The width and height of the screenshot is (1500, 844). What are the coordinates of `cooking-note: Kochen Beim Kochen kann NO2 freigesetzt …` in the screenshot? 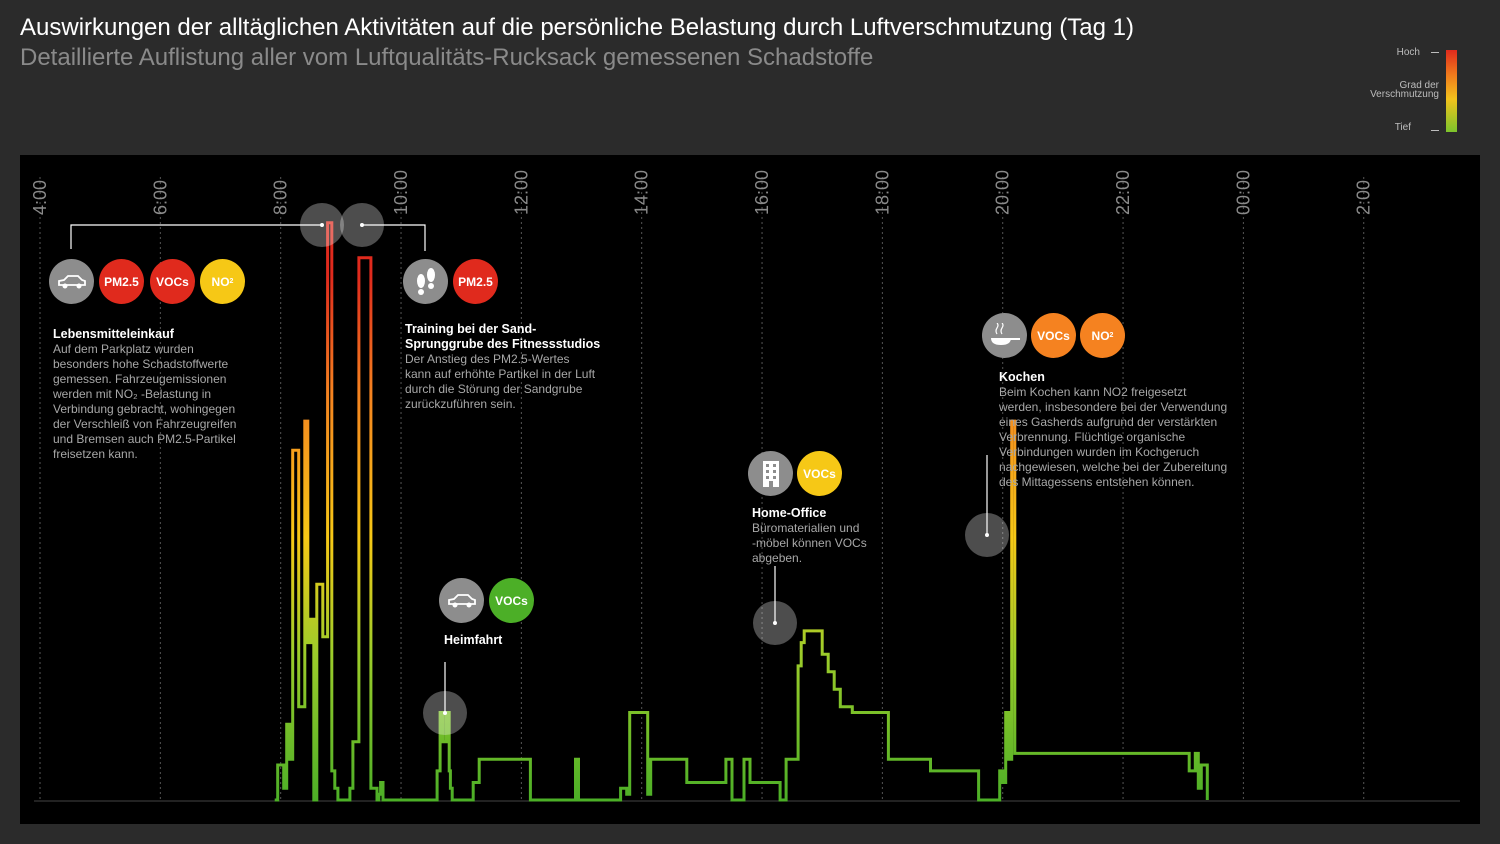 It's located at (1124, 430).